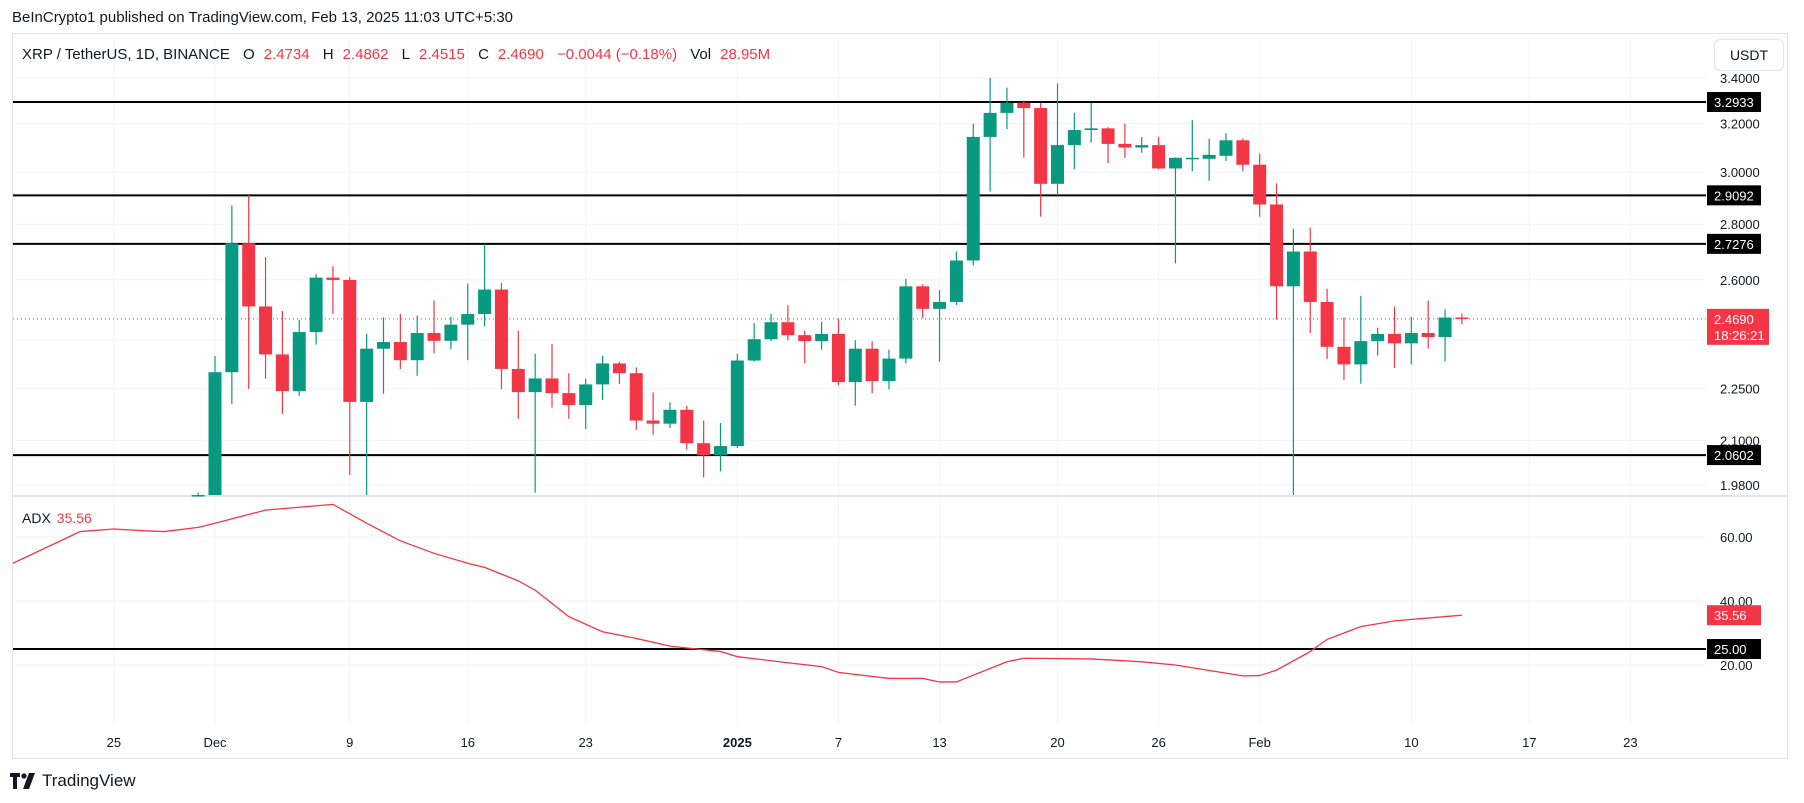  What do you see at coordinates (1734, 102) in the screenshot?
I see `level-price-tag-bg` at bounding box center [1734, 102].